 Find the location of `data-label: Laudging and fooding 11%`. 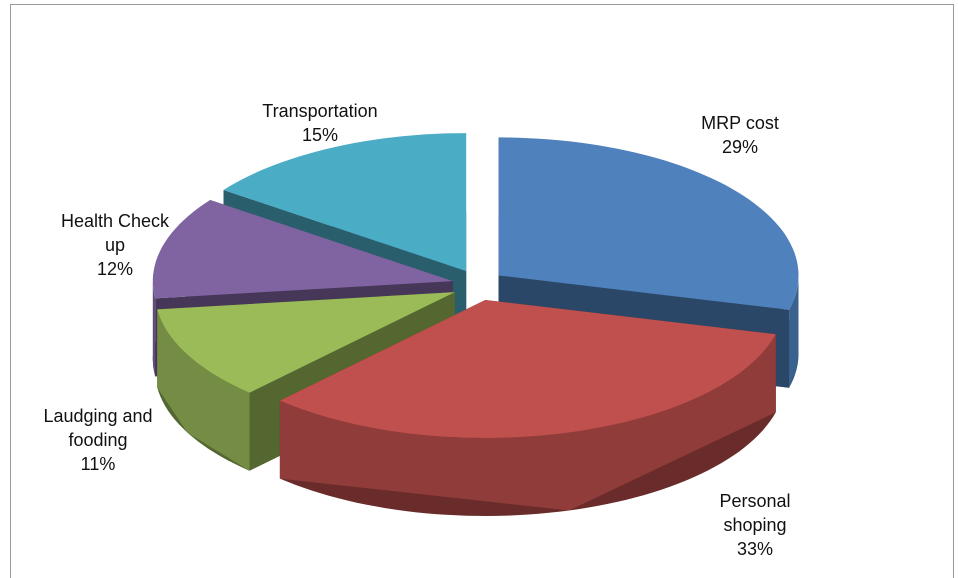

data-label: Laudging and fooding 11% is located at coordinates (98, 440).